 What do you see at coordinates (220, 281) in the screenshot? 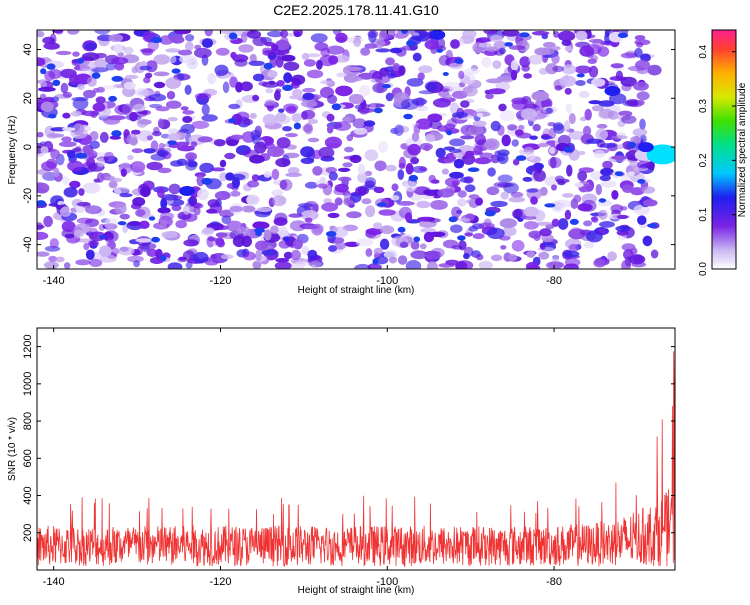
I see `x-tick-label: -120` at bounding box center [220, 281].